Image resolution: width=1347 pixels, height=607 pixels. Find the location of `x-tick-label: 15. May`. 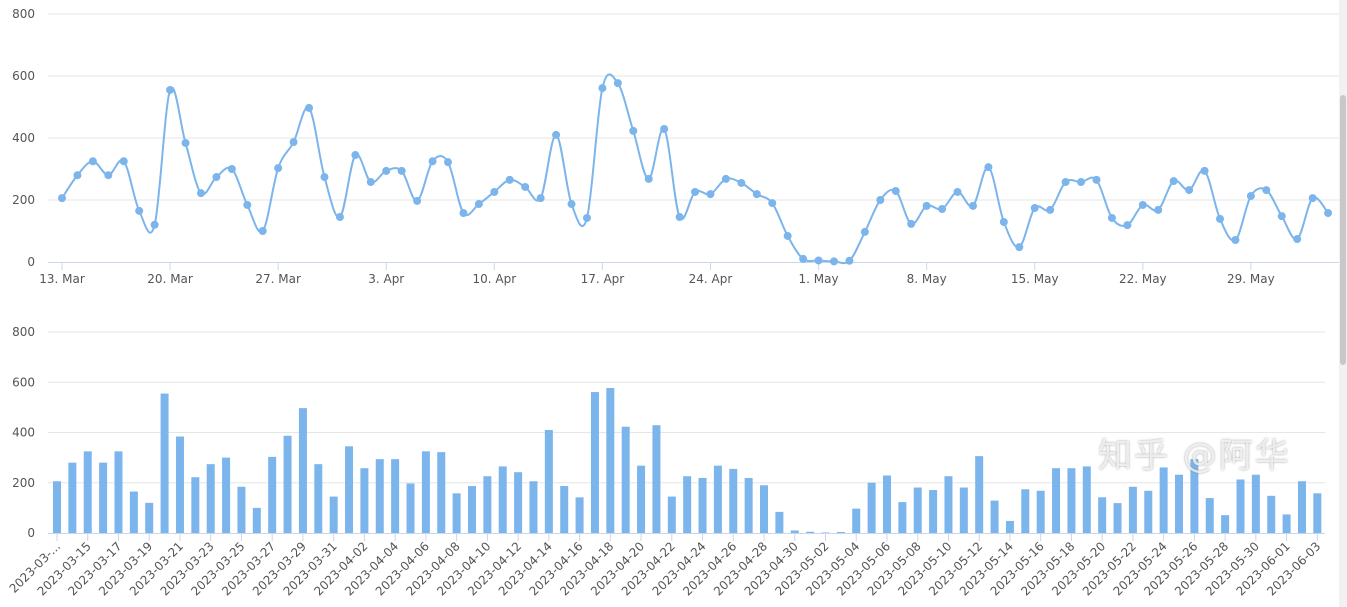

x-tick-label: 15. May is located at coordinates (1035, 279).